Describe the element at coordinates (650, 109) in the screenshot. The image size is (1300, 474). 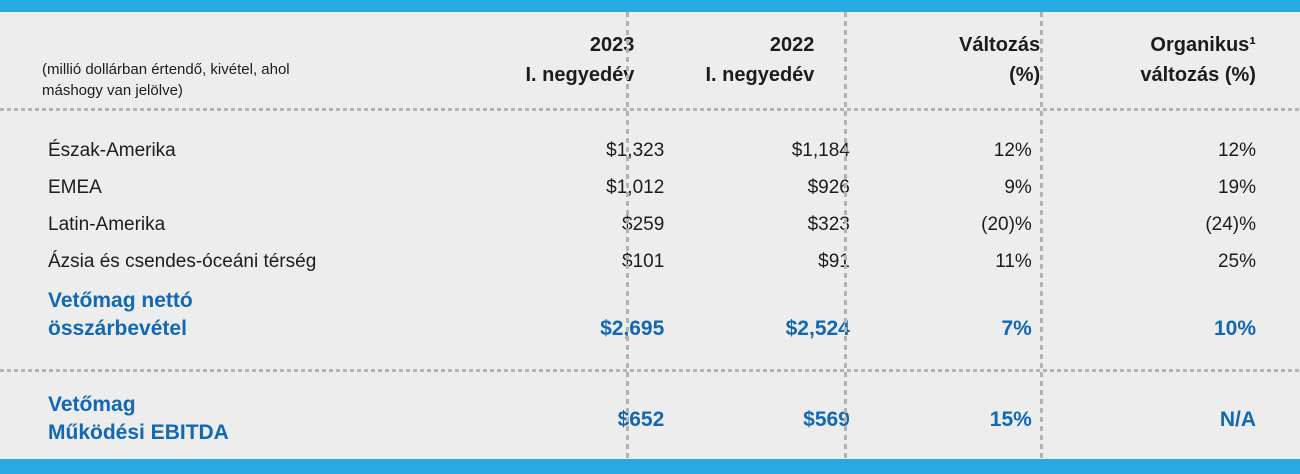
I see `header-divider` at that location.